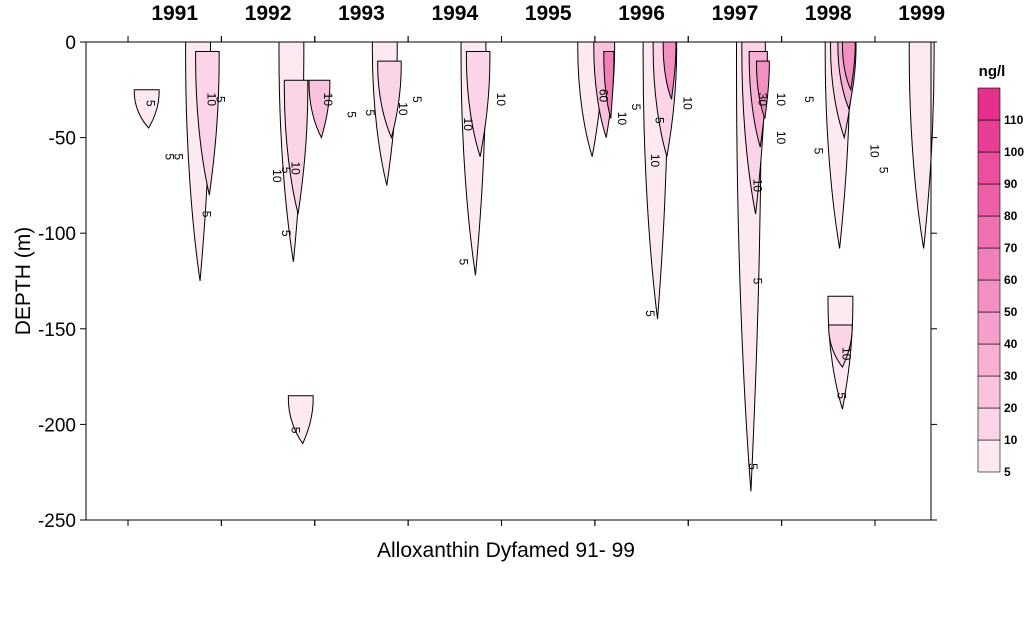 The height and width of the screenshot is (618, 1027). What do you see at coordinates (1011, 184) in the screenshot?
I see `legend-level-label: 90` at bounding box center [1011, 184].